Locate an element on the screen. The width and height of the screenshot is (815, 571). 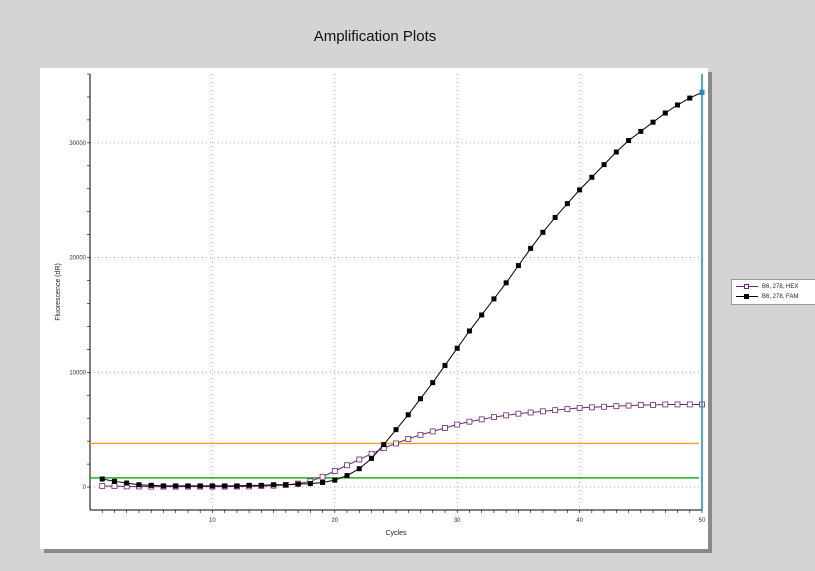
y-tick-label: 20000 is located at coordinates (77, 259).